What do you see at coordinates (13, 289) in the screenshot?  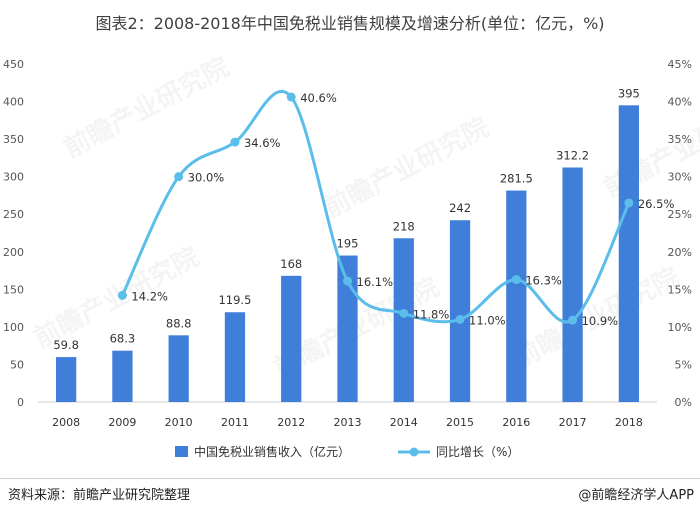 I see `y-left-tick-label: 150` at bounding box center [13, 289].